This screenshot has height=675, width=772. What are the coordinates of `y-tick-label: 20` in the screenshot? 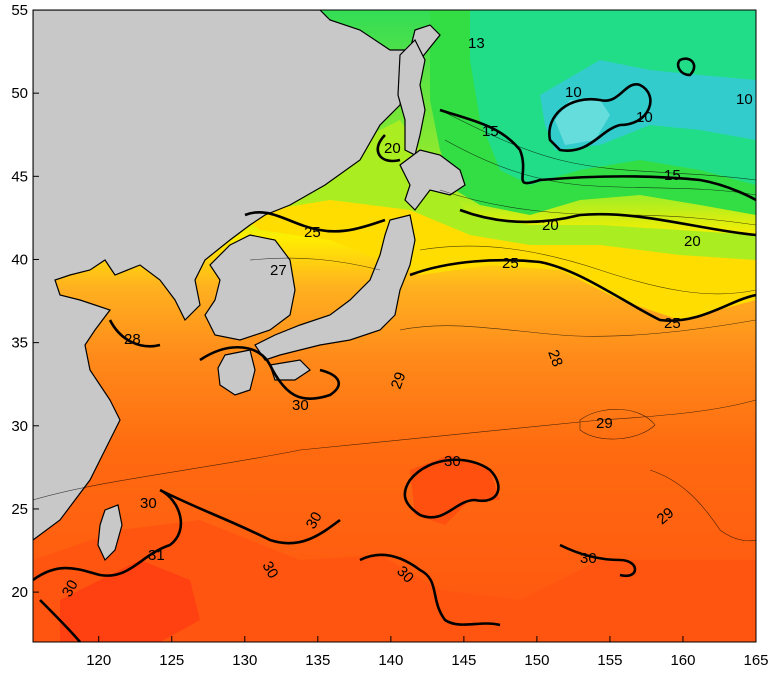 It's located at (19, 592).